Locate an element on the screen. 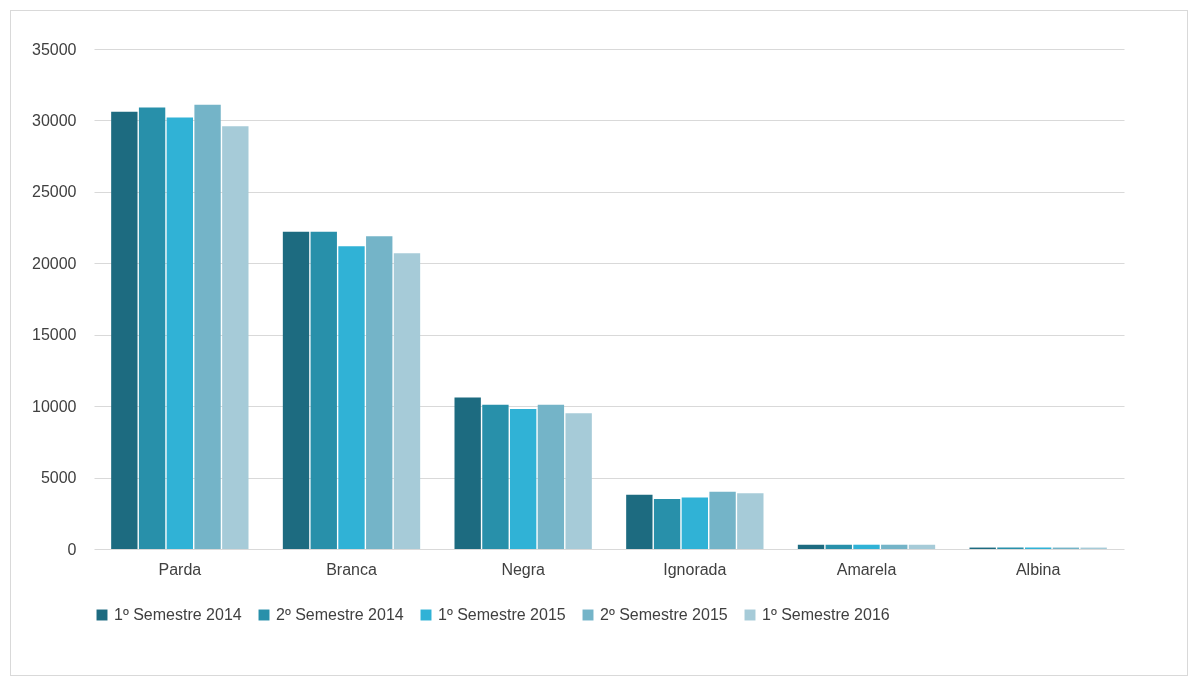 This screenshot has width=1200, height=688. y-tick-label: 15000 is located at coordinates (54, 335).